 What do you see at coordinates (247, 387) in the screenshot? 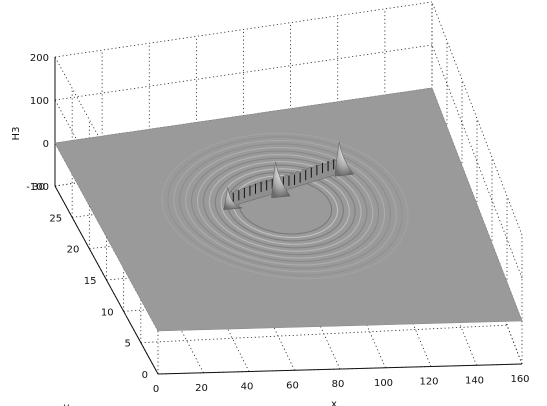
I see `x-tick-label: 40` at bounding box center [247, 387].